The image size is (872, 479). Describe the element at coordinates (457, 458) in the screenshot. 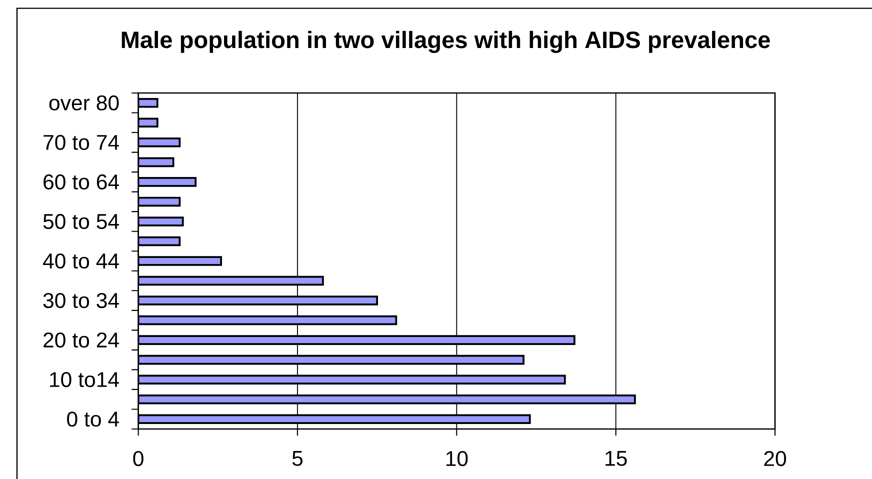

I see `x-tick-label: 10` at that location.